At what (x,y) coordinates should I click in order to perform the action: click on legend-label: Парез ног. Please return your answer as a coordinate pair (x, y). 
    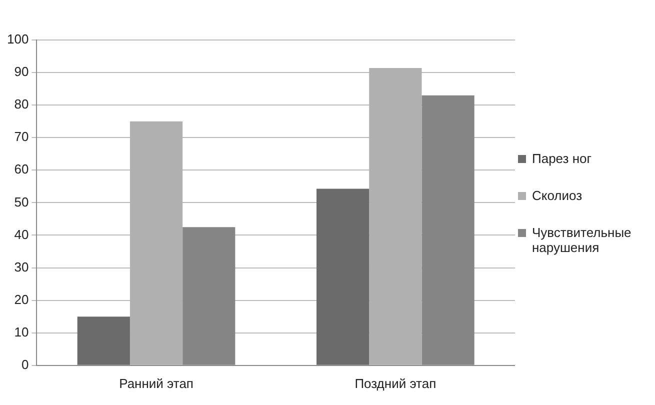
    Looking at the image, I should click on (562, 158).